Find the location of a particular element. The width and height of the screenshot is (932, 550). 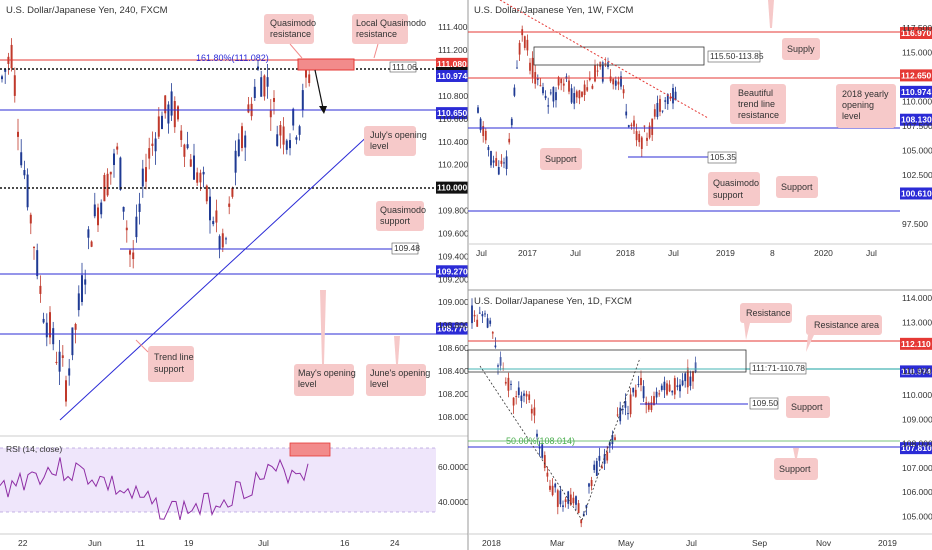

daily-resistance-area is located at coordinates (607, 361).